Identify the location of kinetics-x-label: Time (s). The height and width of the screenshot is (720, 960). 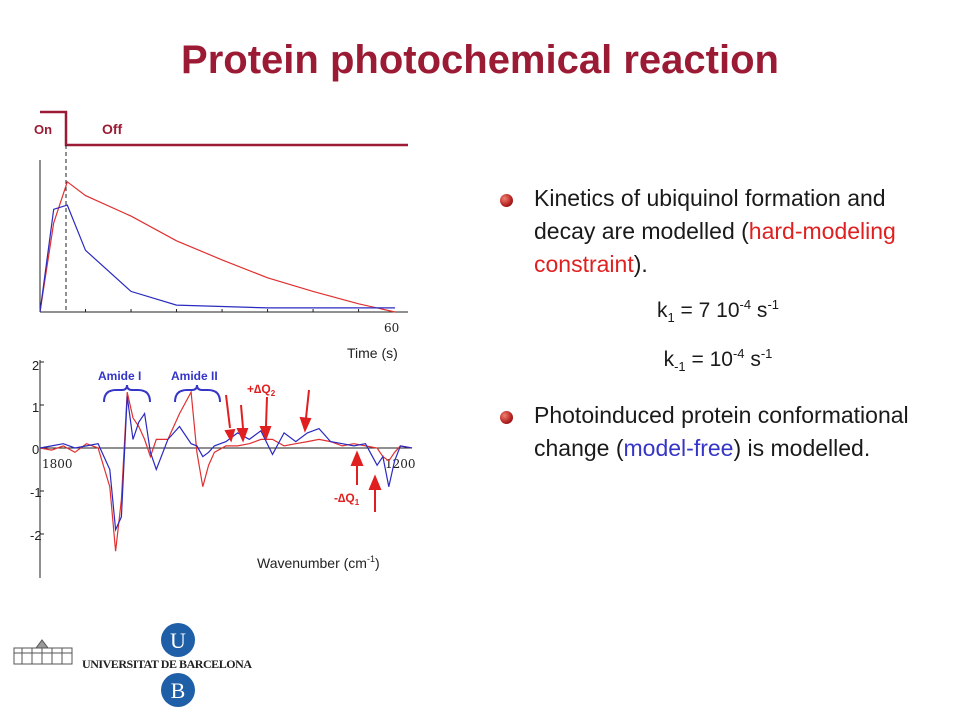
(372, 353).